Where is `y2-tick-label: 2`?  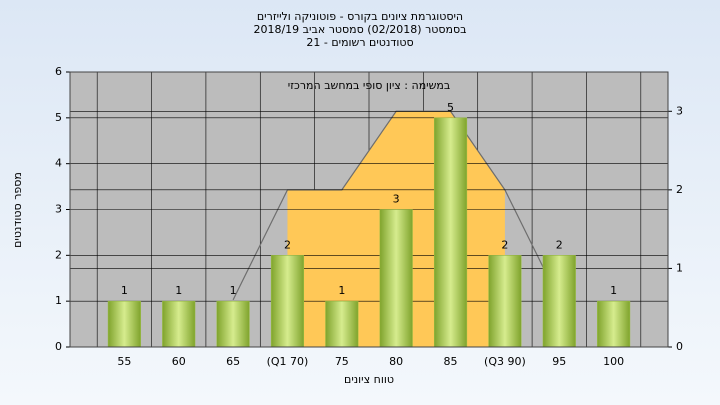
y2-tick-label: 2 is located at coordinates (679, 189).